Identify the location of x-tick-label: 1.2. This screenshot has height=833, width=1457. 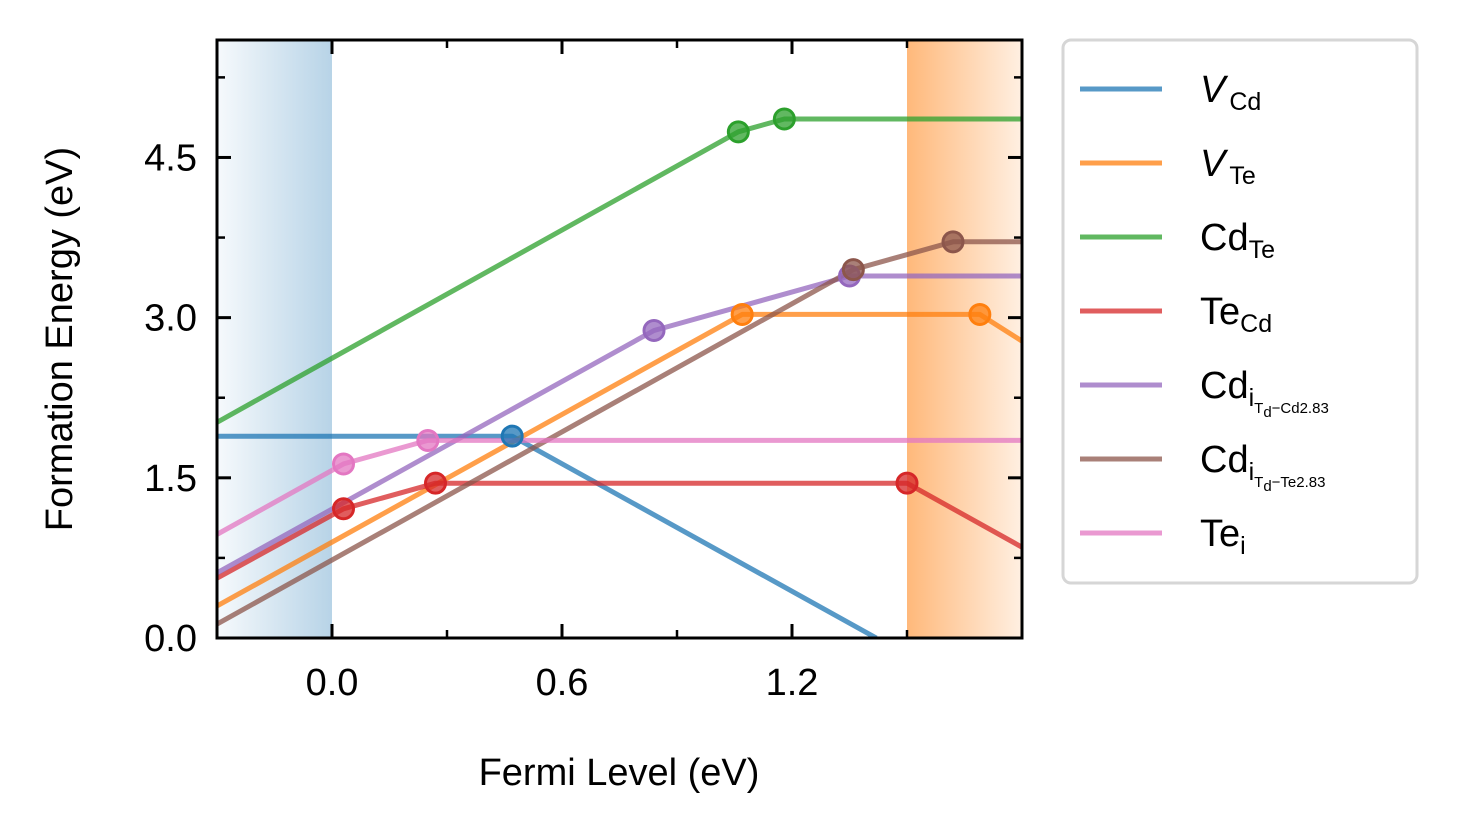
(792, 683).